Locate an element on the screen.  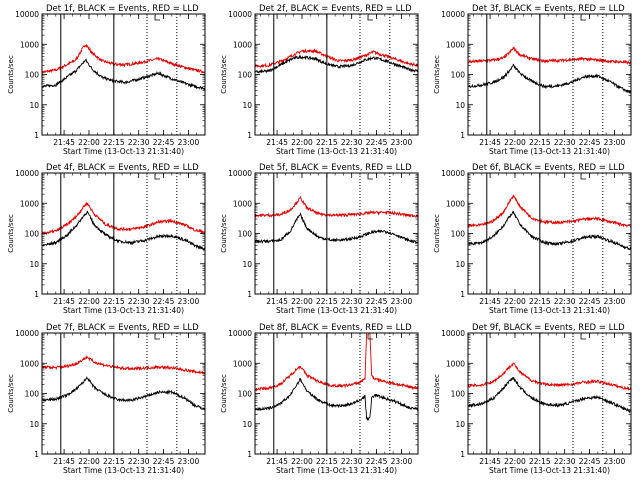
chart-title: Det 7f, BLACK = Events, RED = LLD is located at coordinates (122, 328).